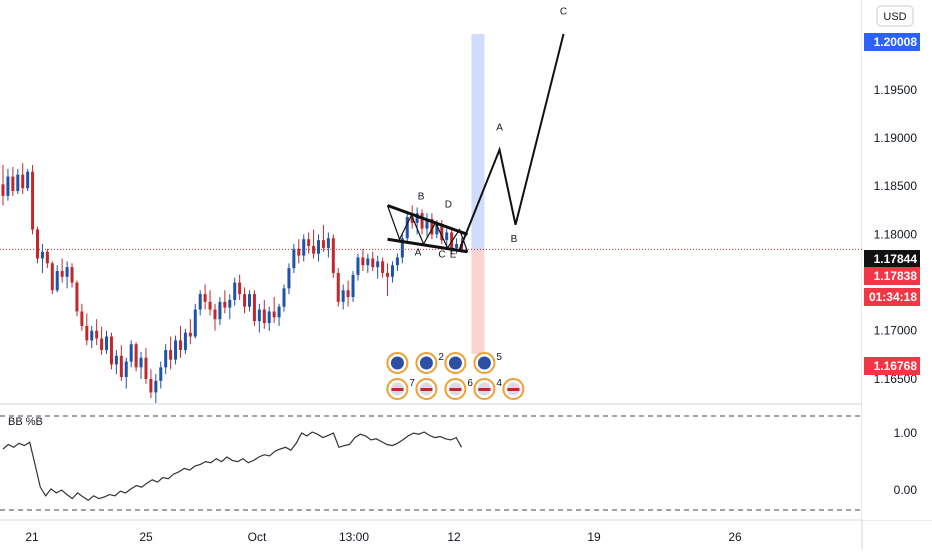 The width and height of the screenshot is (932, 555). Describe the element at coordinates (453, 255) in the screenshot. I see `wave-label: E` at that location.